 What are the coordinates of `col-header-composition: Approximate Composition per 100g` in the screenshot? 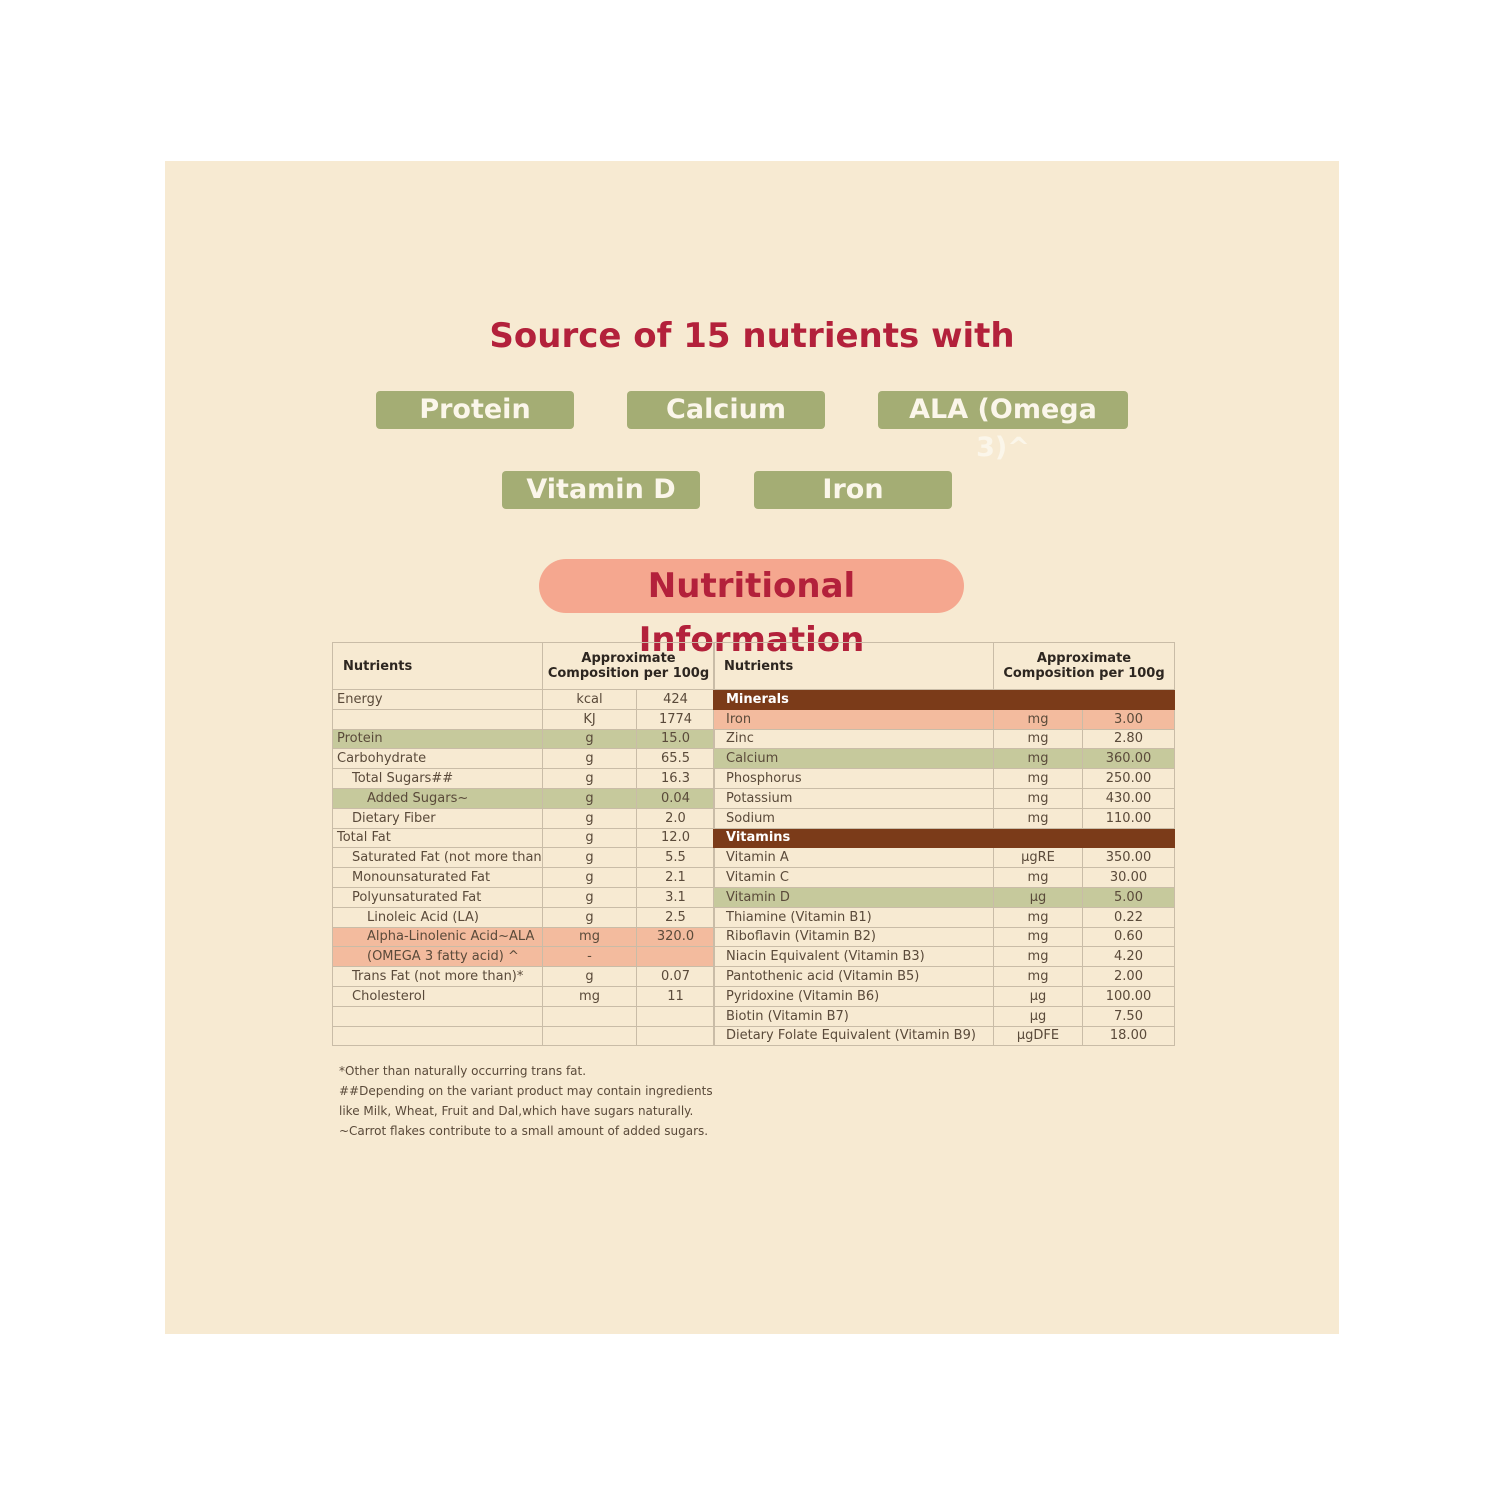 It's located at (1084, 666).